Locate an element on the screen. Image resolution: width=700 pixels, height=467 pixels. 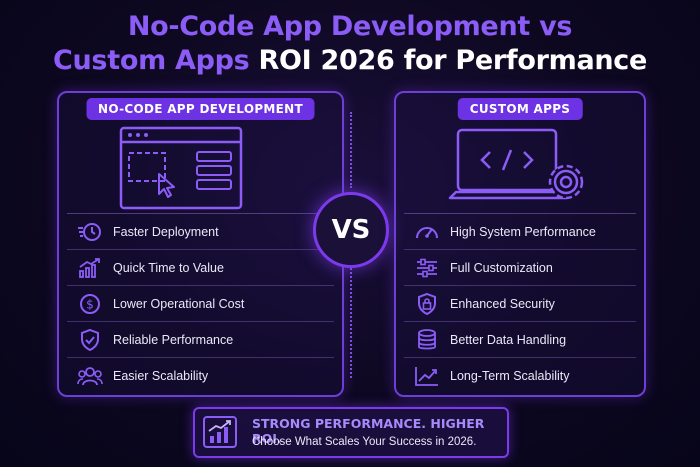
list-item-label: Long-Term Scalability is located at coordinates (510, 375).